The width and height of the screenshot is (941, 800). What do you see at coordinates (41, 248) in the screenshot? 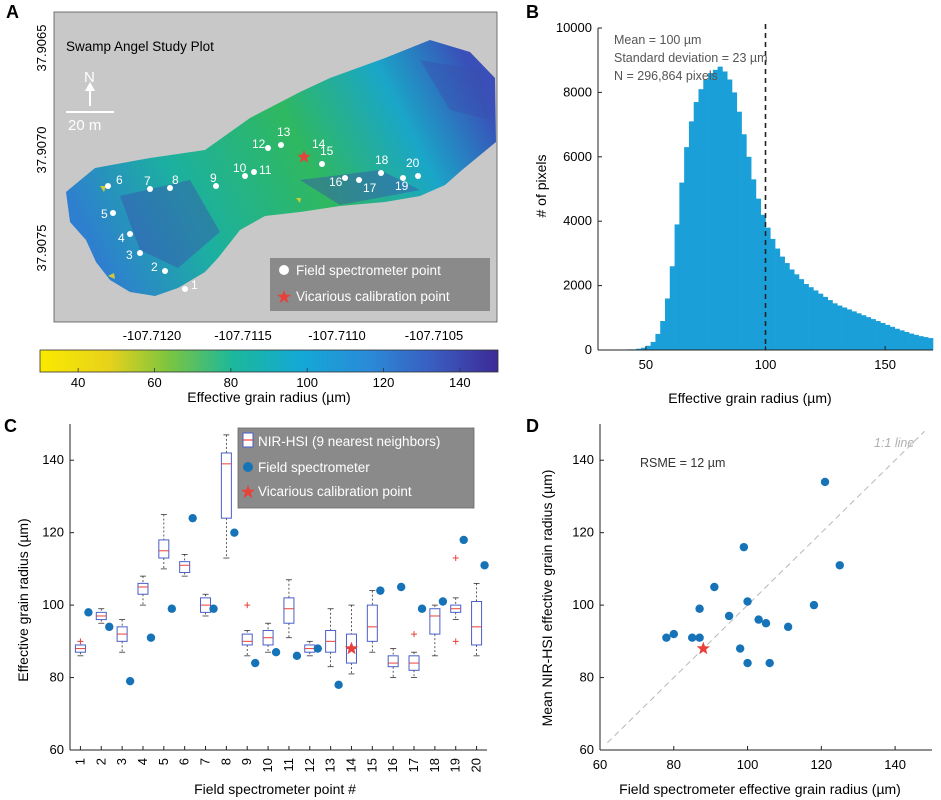
I see `lat-tick-3: 37.9075` at bounding box center [41, 248].